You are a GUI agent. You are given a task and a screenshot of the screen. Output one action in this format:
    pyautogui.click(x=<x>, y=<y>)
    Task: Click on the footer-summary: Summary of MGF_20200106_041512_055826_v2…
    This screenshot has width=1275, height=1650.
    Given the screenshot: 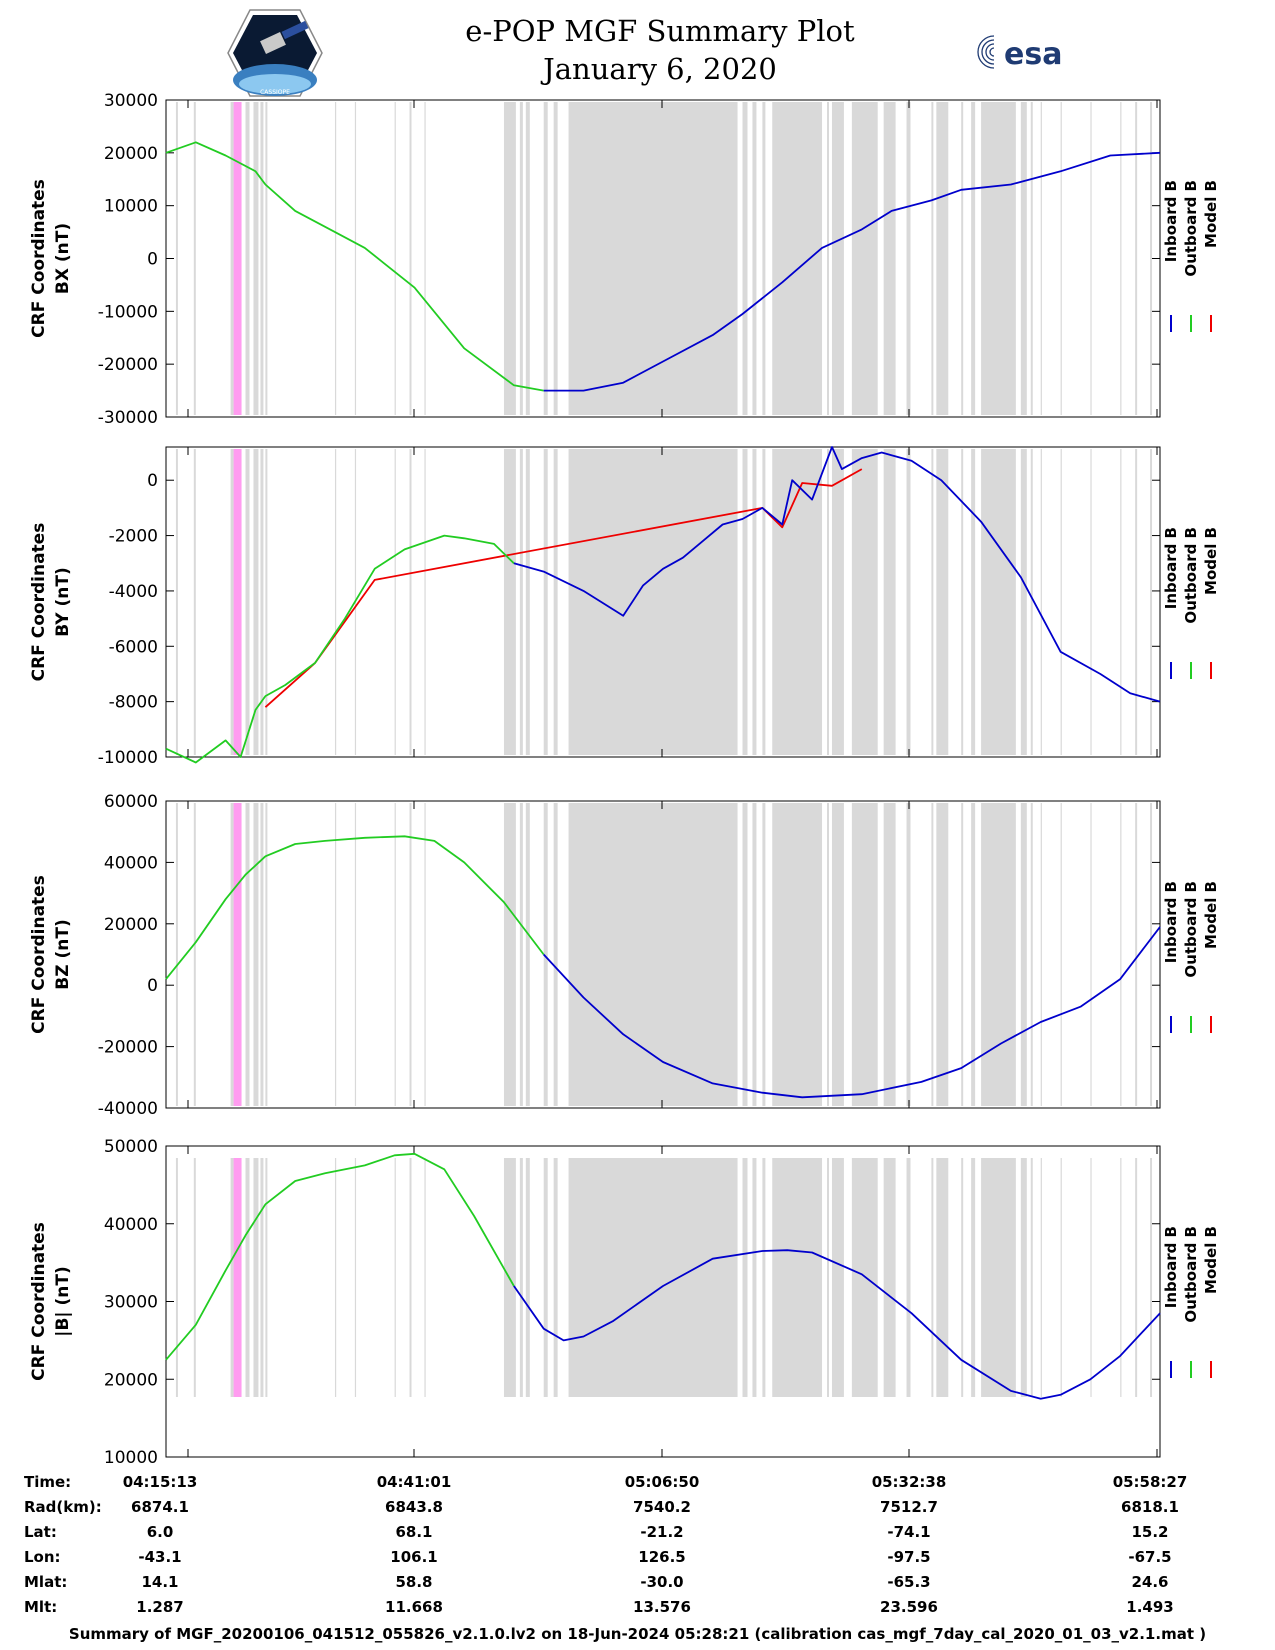 What is the action you would take?
    pyautogui.click(x=637, y=1634)
    